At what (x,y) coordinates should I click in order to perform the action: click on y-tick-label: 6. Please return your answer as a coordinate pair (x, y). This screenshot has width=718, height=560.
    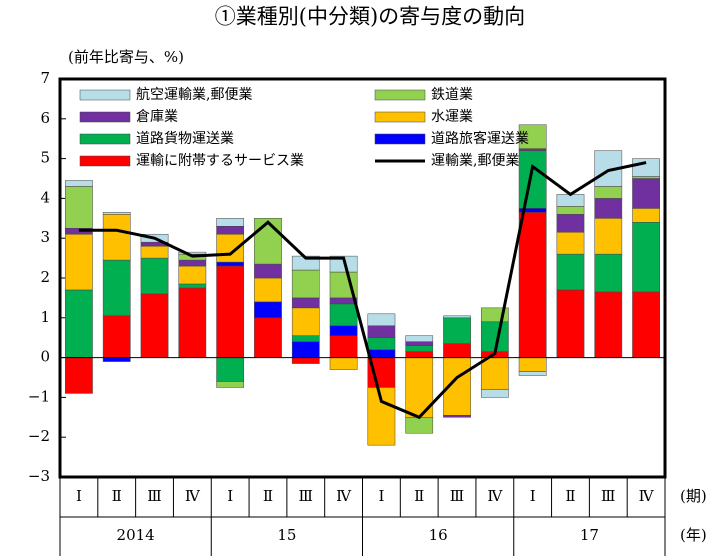
    Looking at the image, I should click on (45, 118).